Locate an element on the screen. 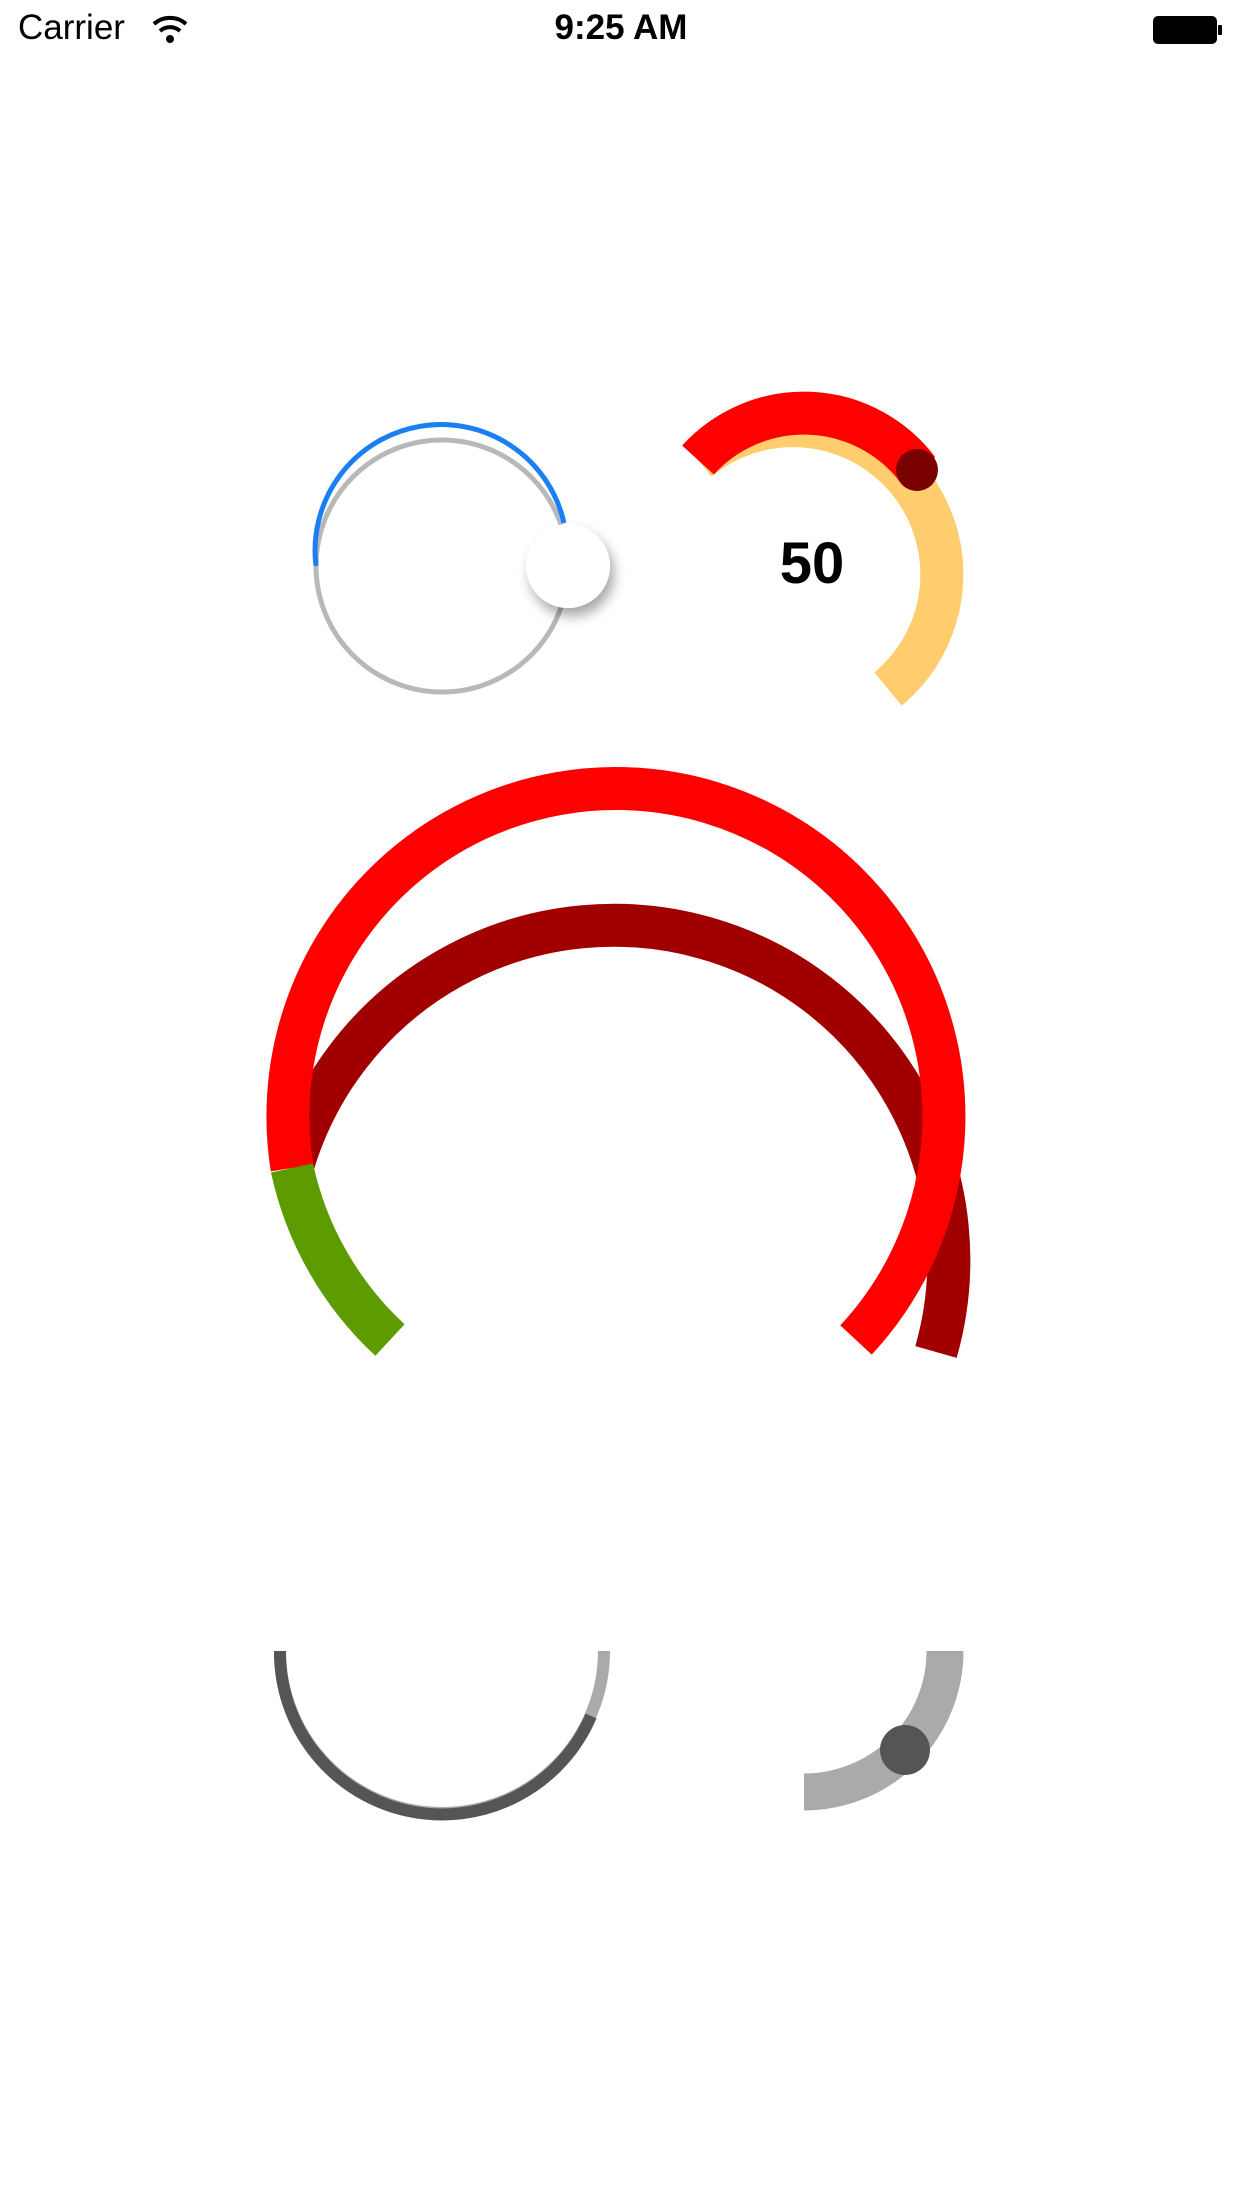  battery-icon is located at coordinates (1187, 30).